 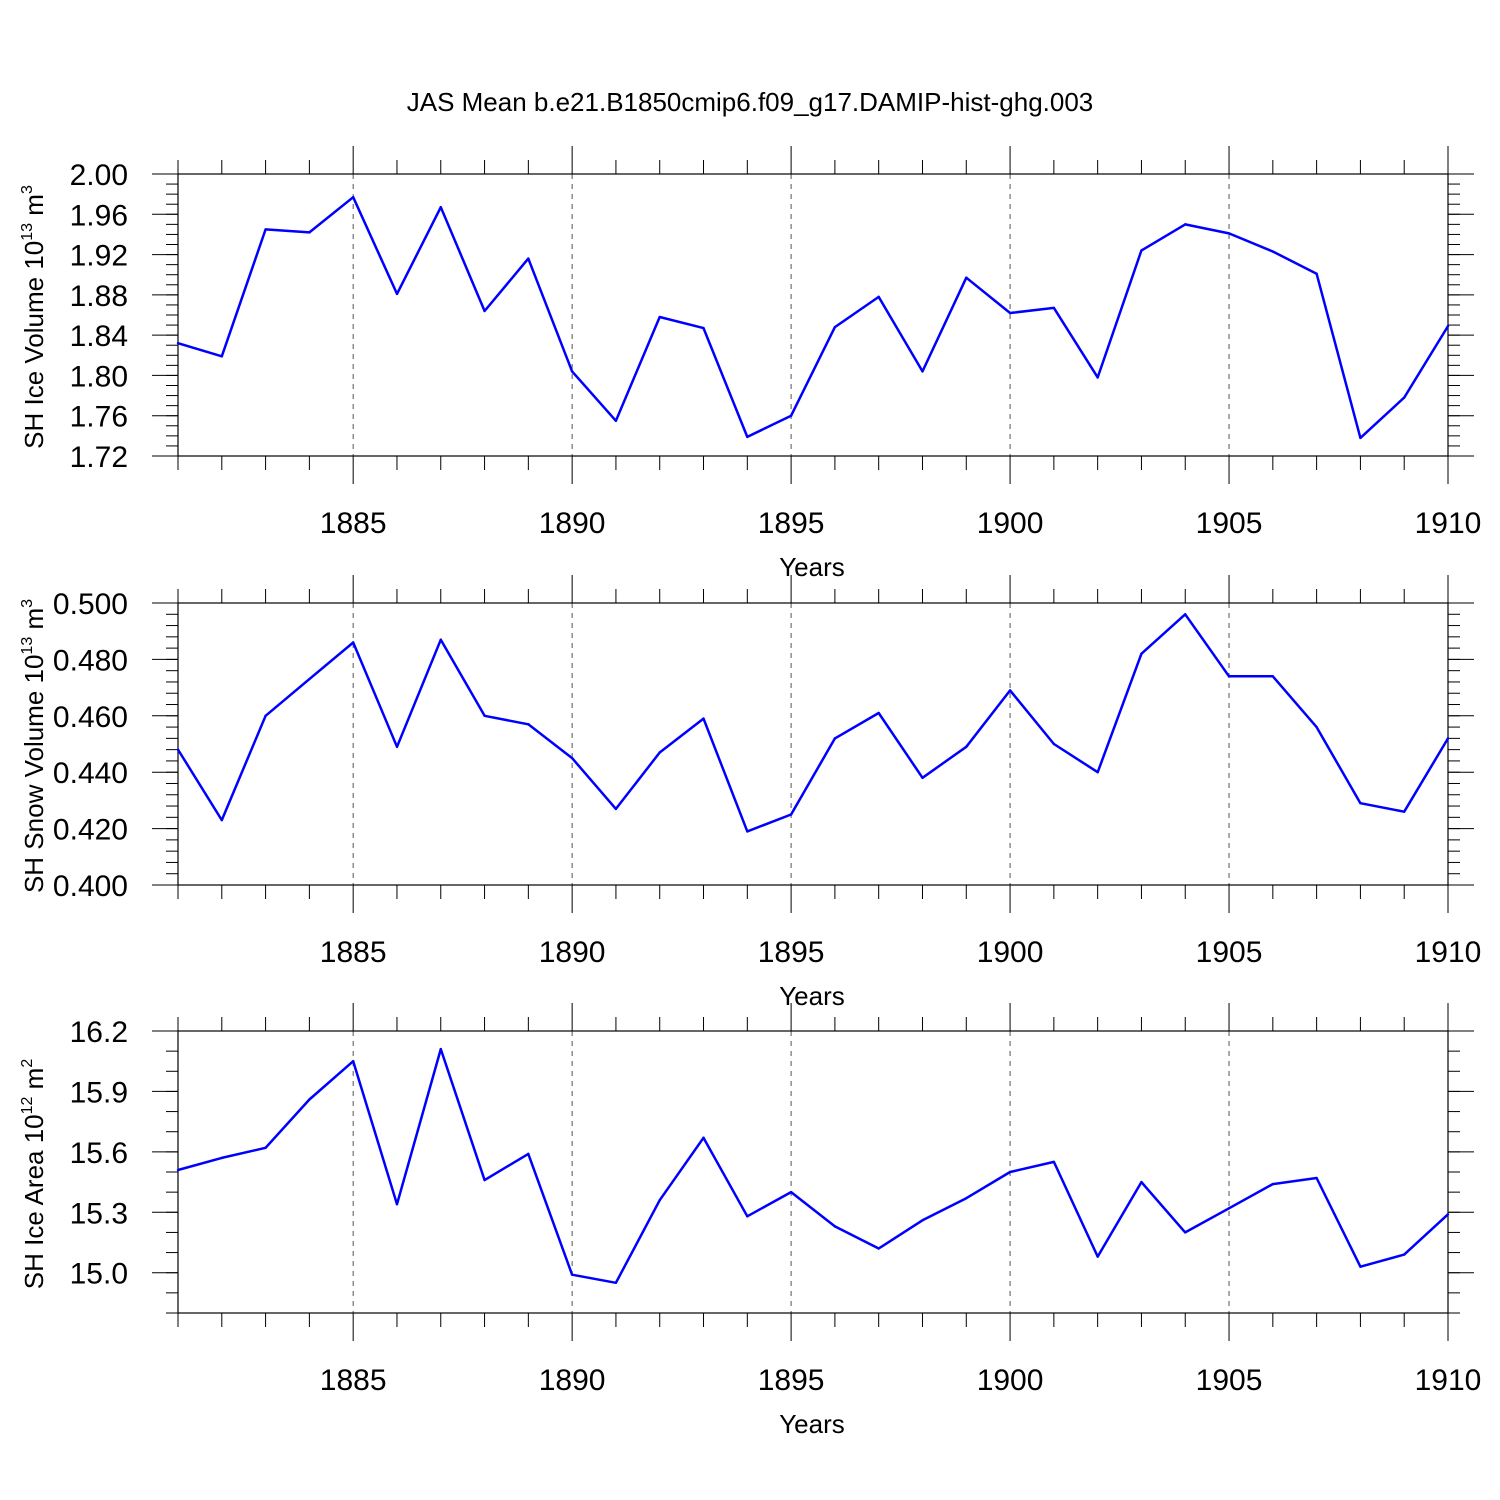 What do you see at coordinates (99, 215) in the screenshot?
I see `ytick-label: 1.96` at bounding box center [99, 215].